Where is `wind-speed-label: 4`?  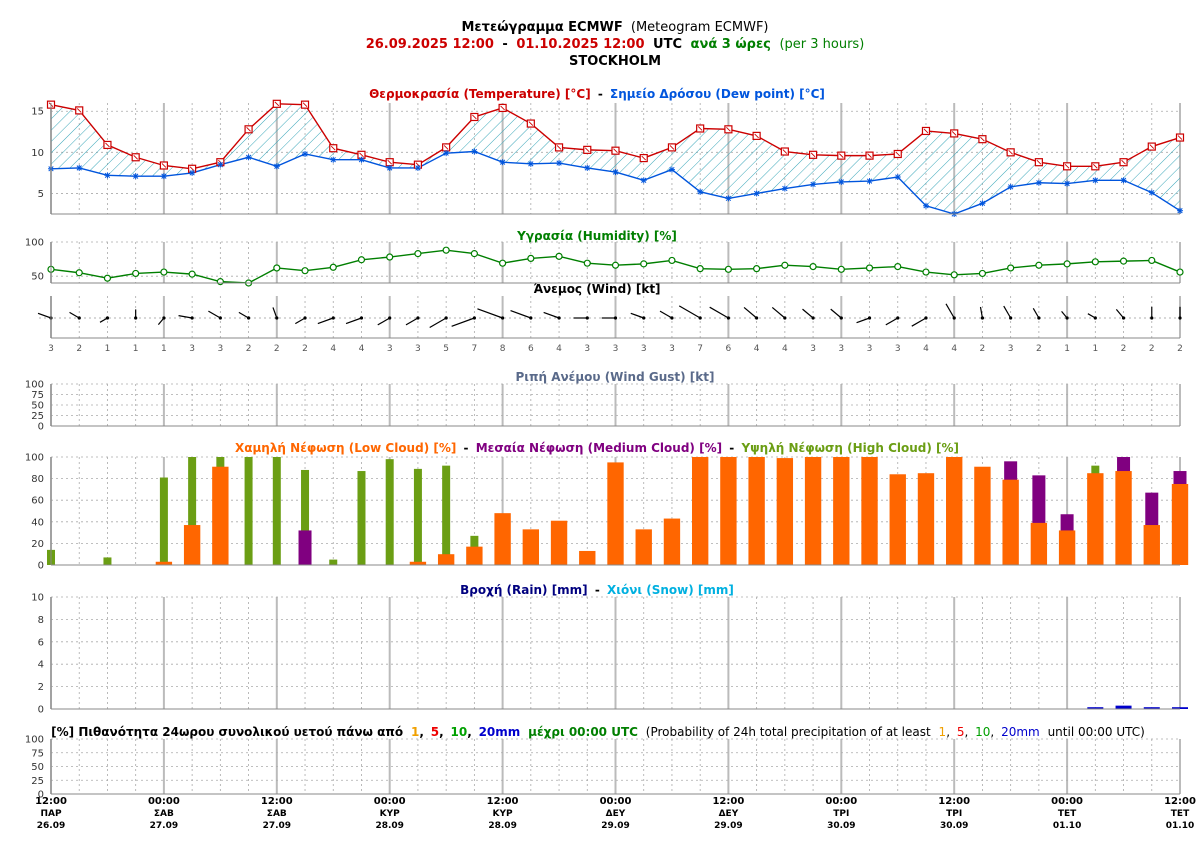 wind-speed-label: 4 is located at coordinates (559, 349).